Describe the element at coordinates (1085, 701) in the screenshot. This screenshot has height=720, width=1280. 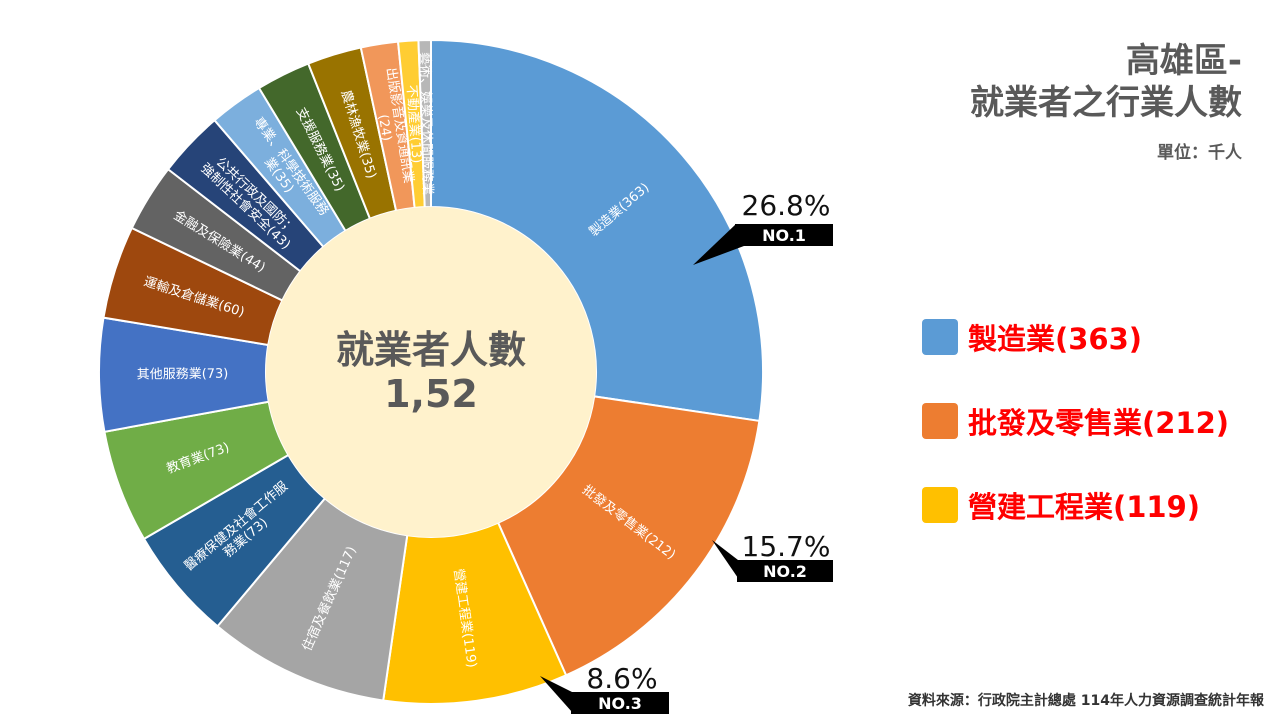
I see `source-note: 資料來源：行政院主計總處 114年人力資源調查統計年報` at that location.